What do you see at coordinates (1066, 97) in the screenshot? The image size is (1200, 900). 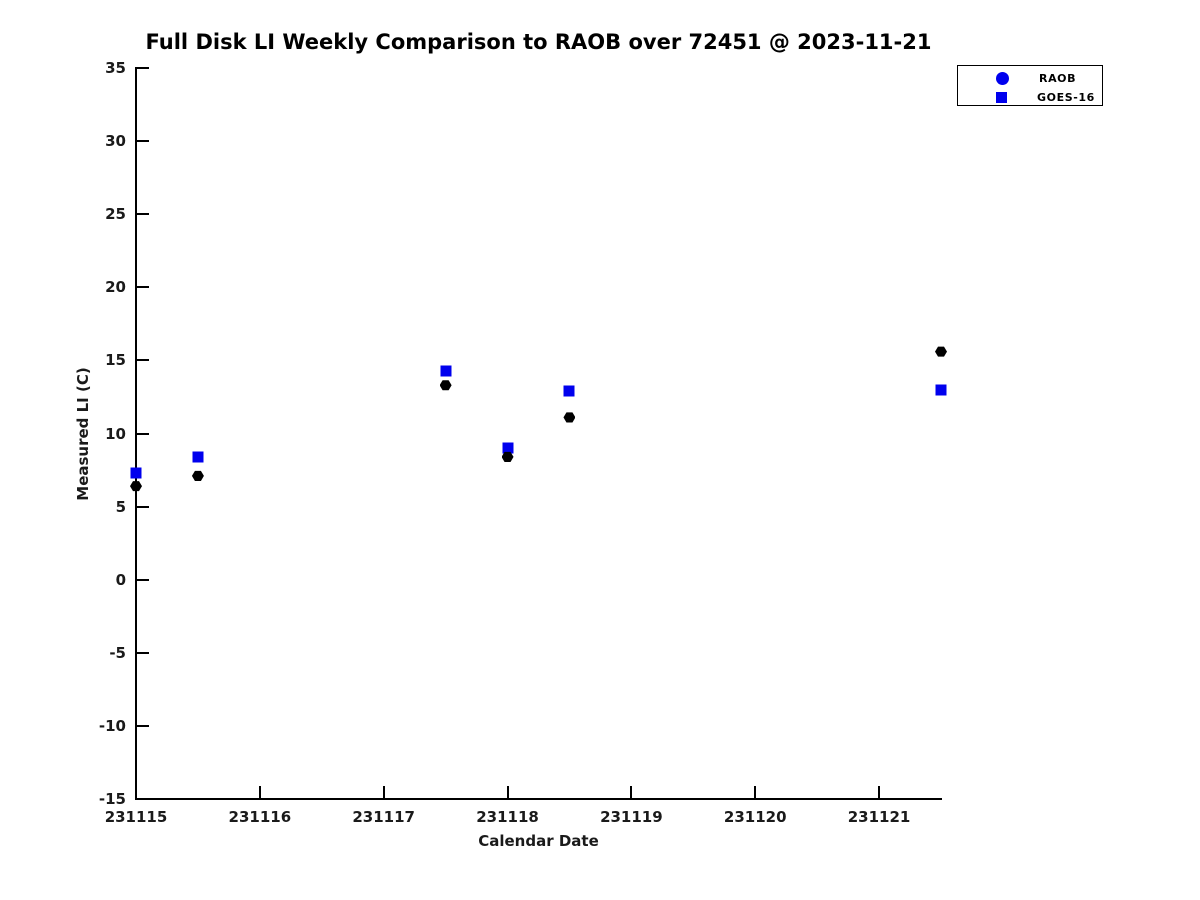 I see `legend-label-goes16: GOES-16` at bounding box center [1066, 97].